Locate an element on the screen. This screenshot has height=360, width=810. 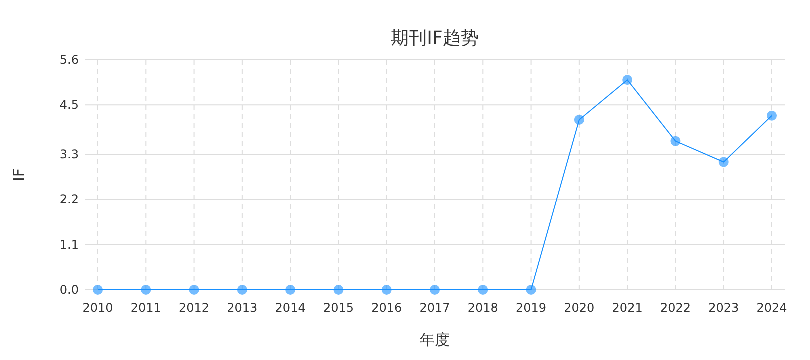
x-tick-label: 2023 is located at coordinates (724, 308).